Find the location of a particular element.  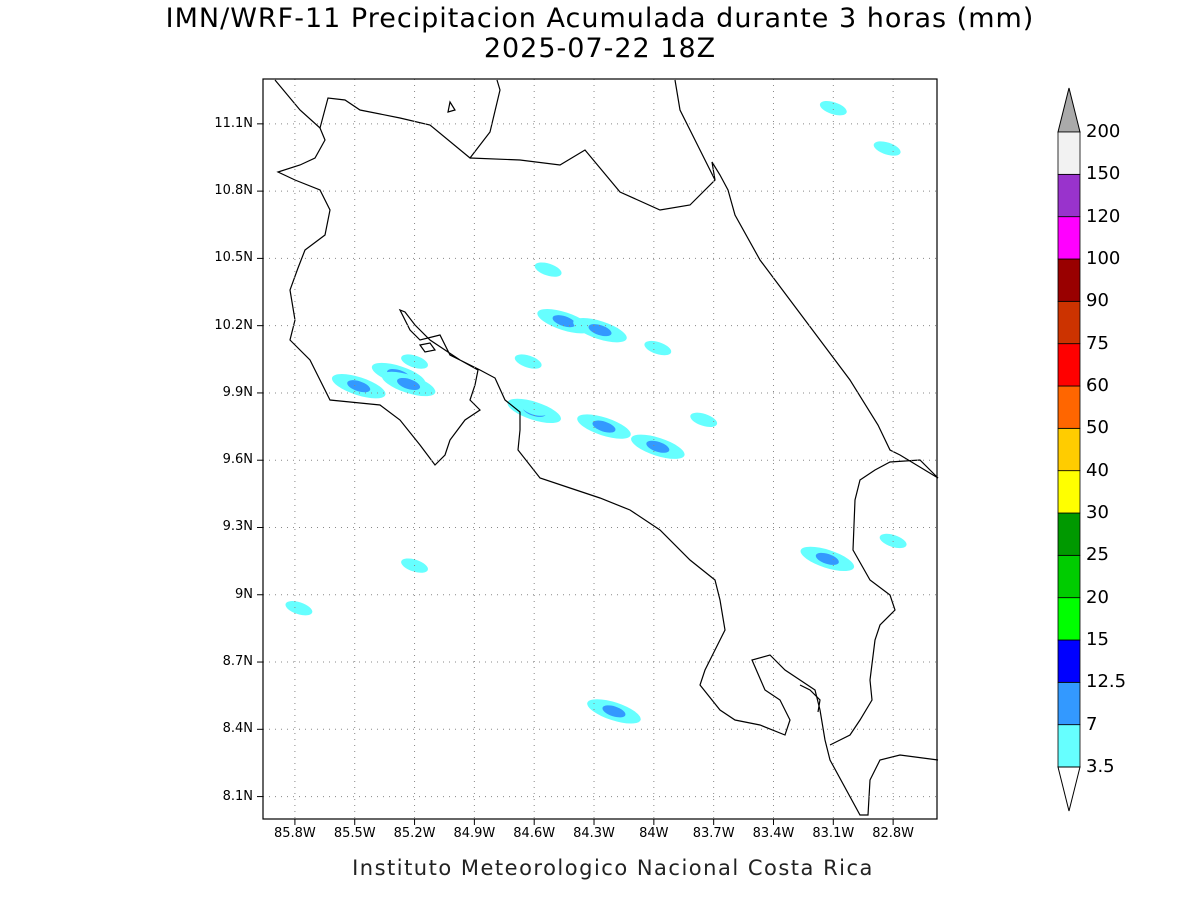

lon-tick-label: 82.8W is located at coordinates (893, 833).